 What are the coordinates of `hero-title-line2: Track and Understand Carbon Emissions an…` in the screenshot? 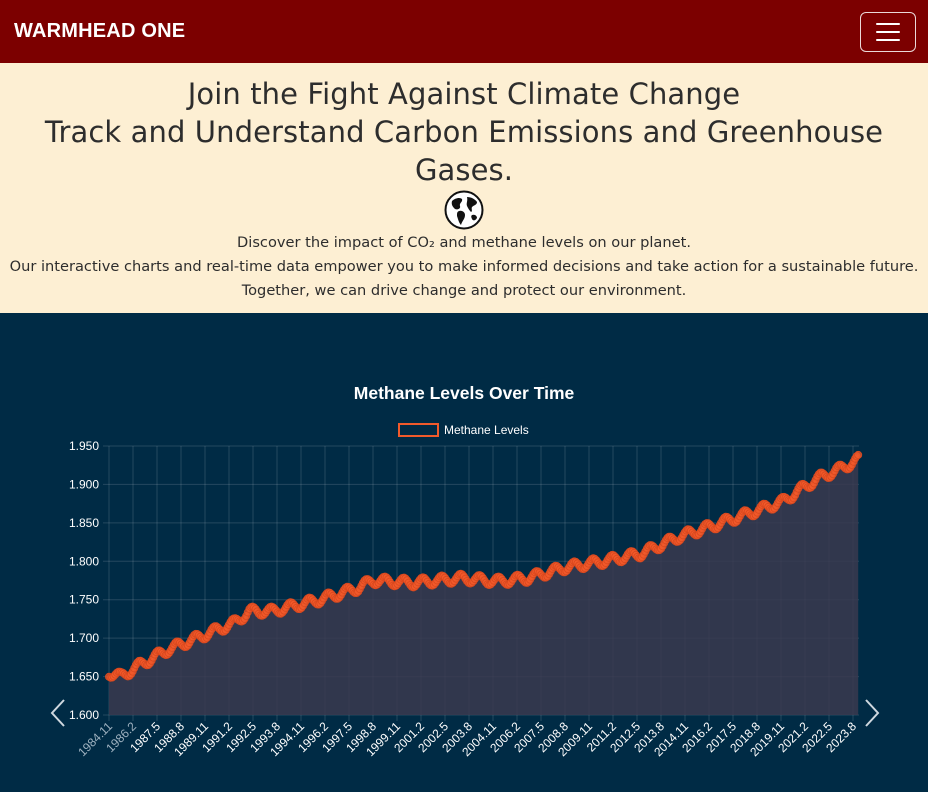 It's located at (464, 151).